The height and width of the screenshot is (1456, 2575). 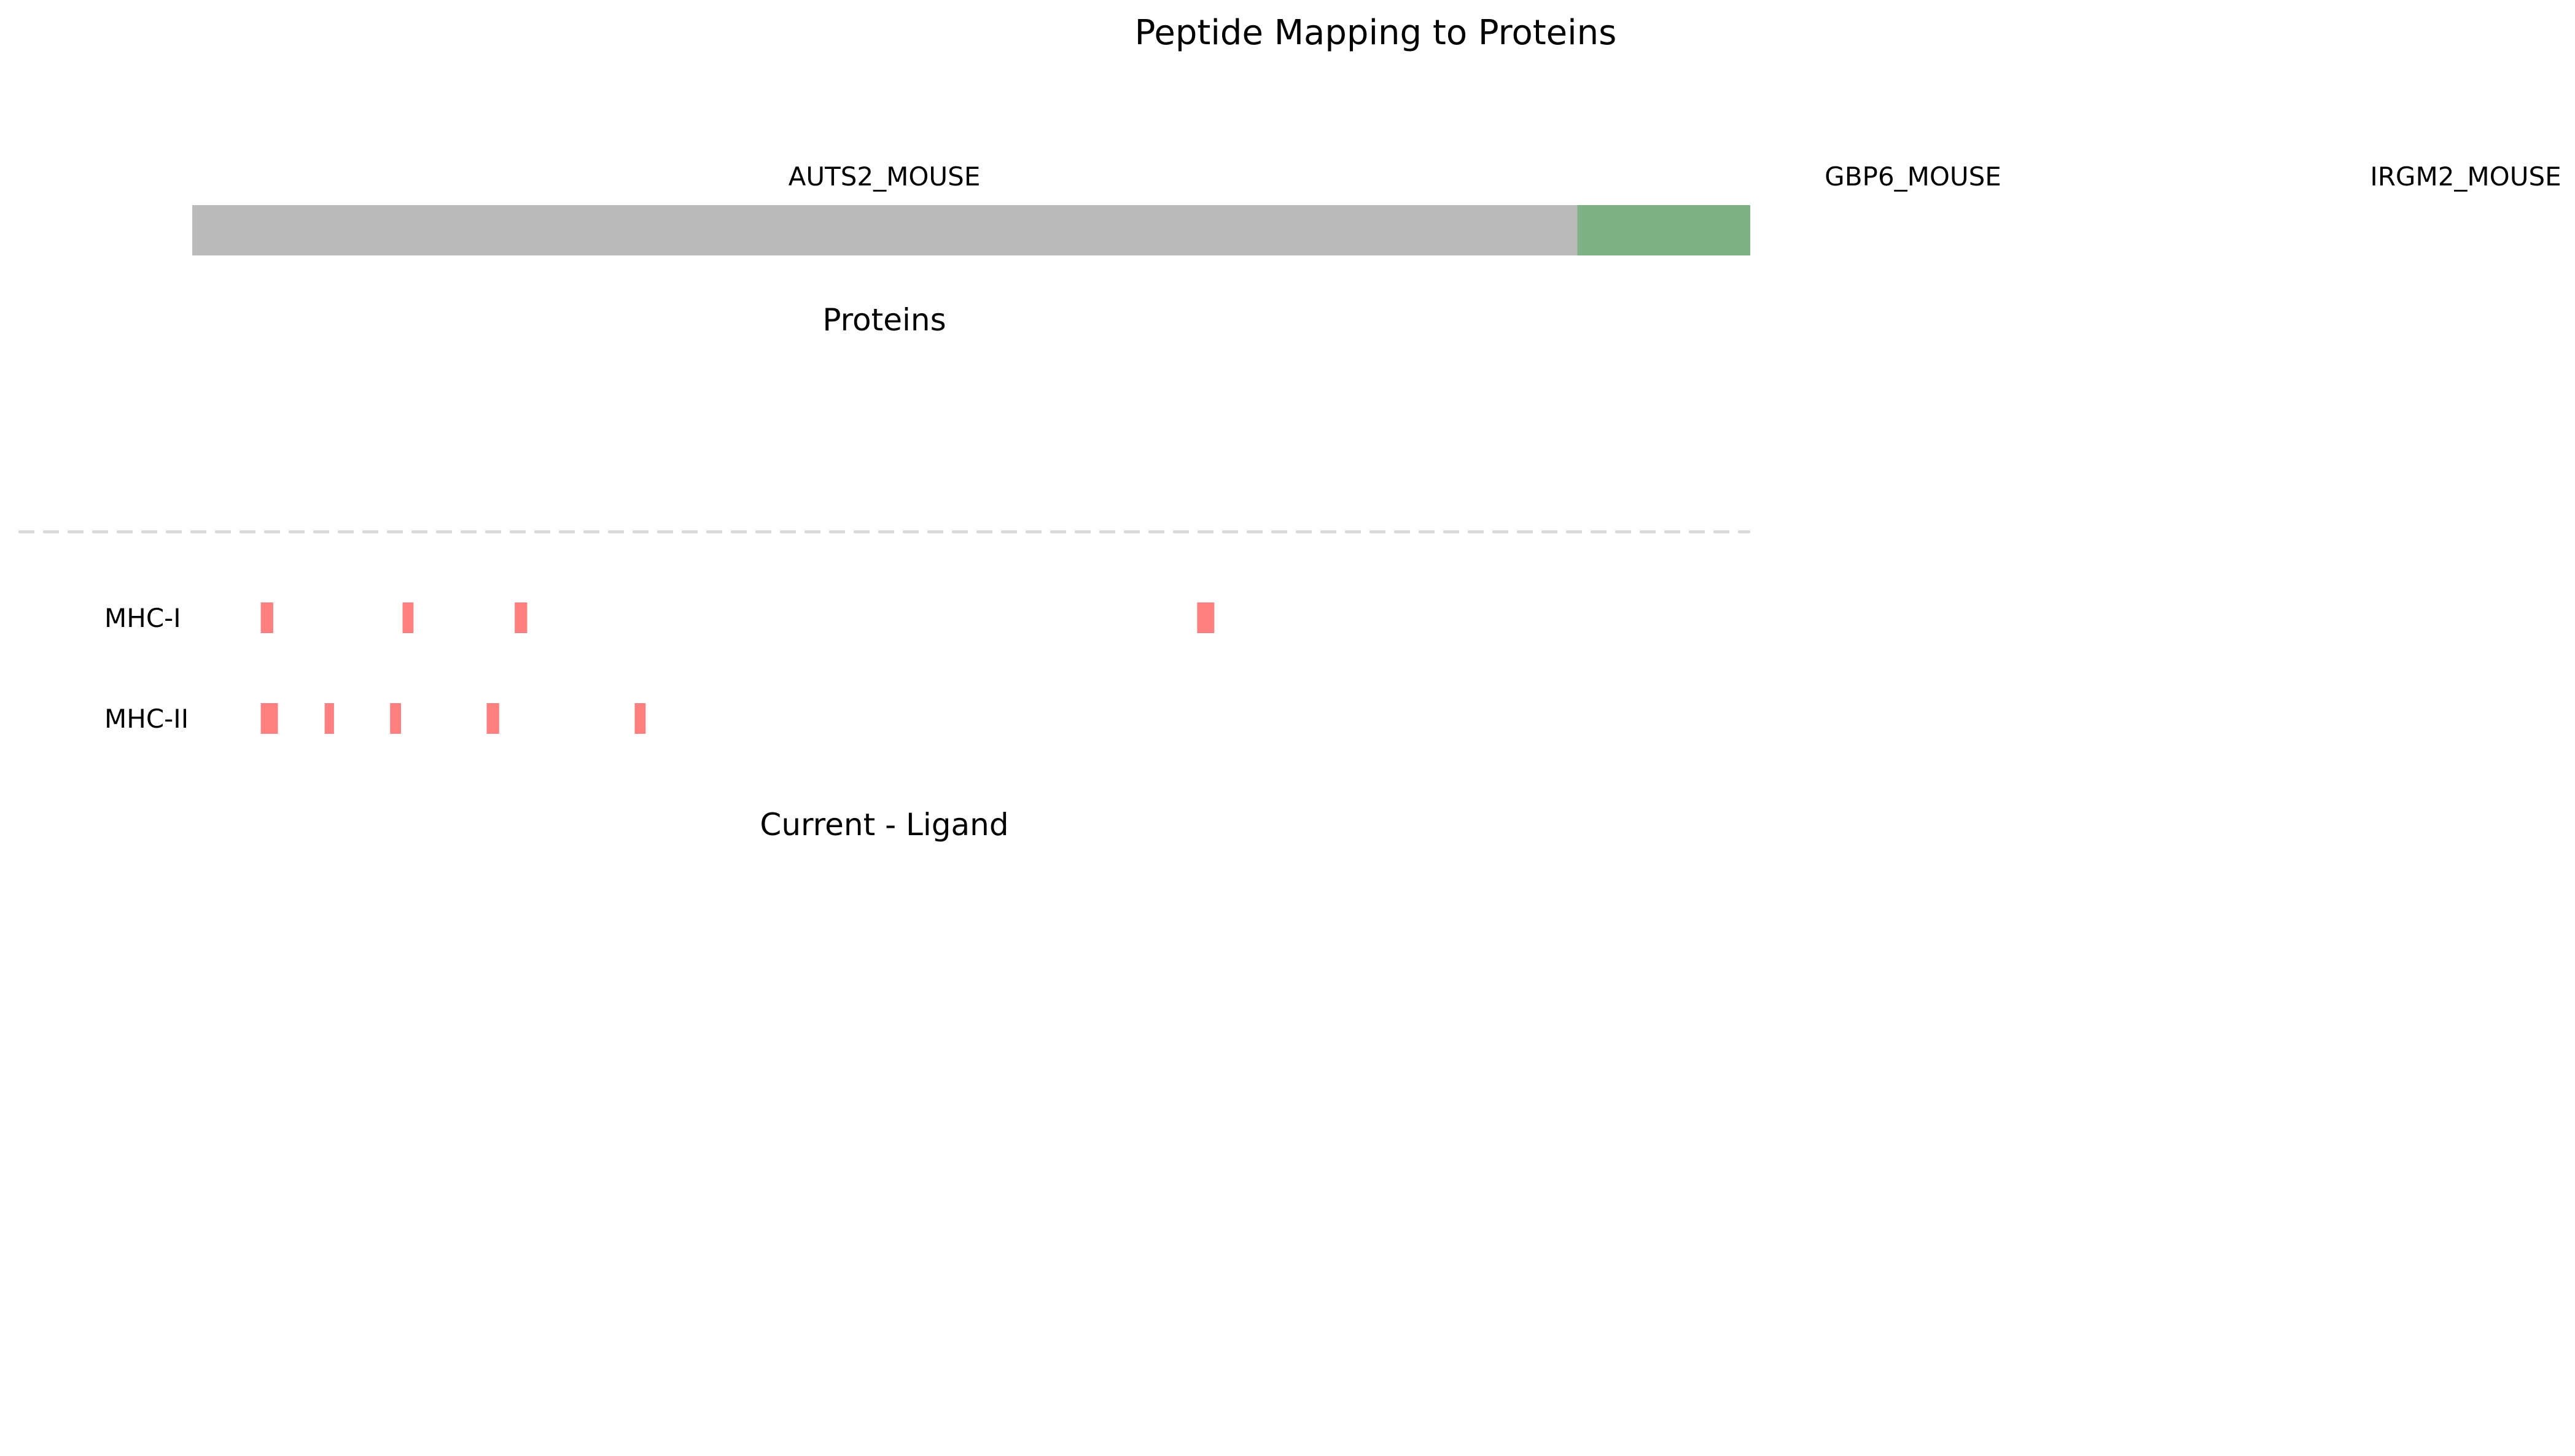 I want to click on protein-labels: AUTS2_MOUSE GBP6_MOUSE IRGM2_MOUSE, so click(x=1675, y=177).